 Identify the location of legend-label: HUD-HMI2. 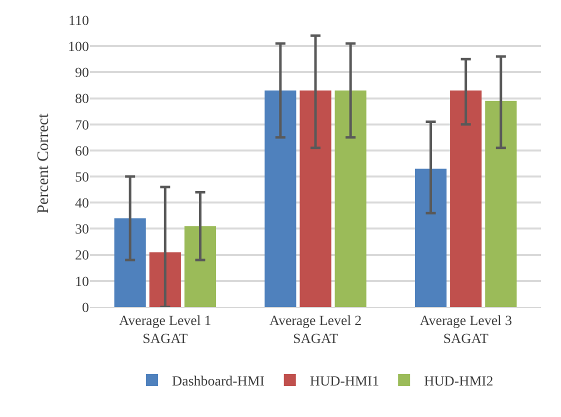
(459, 382).